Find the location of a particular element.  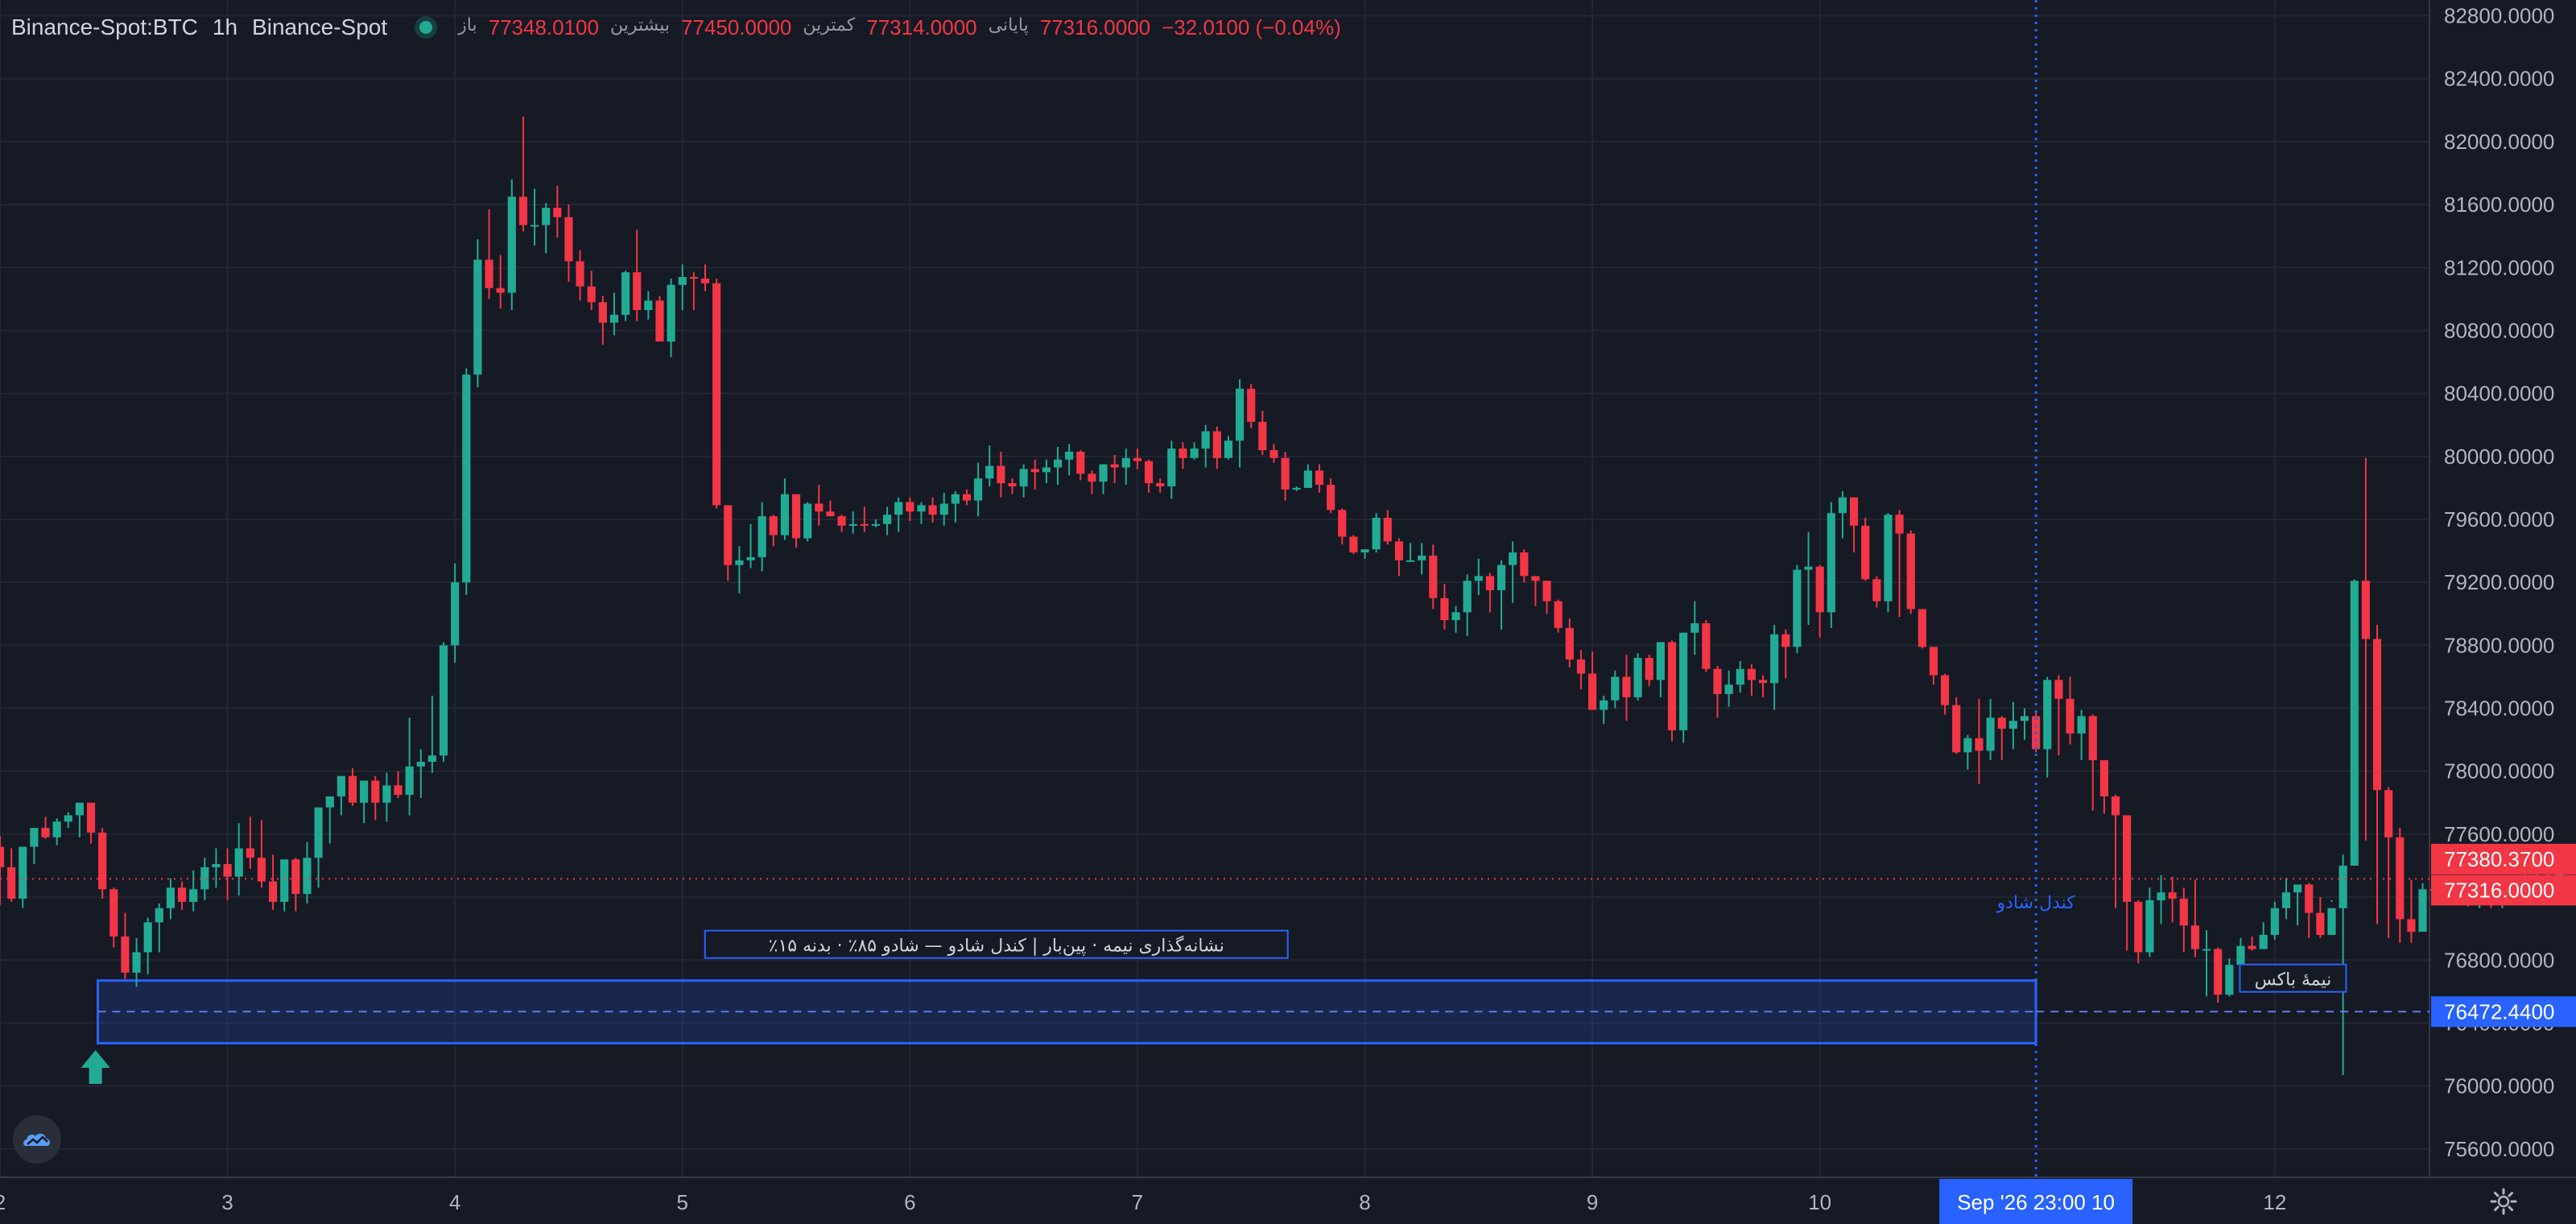

live-dot-icon is located at coordinates (426, 27).